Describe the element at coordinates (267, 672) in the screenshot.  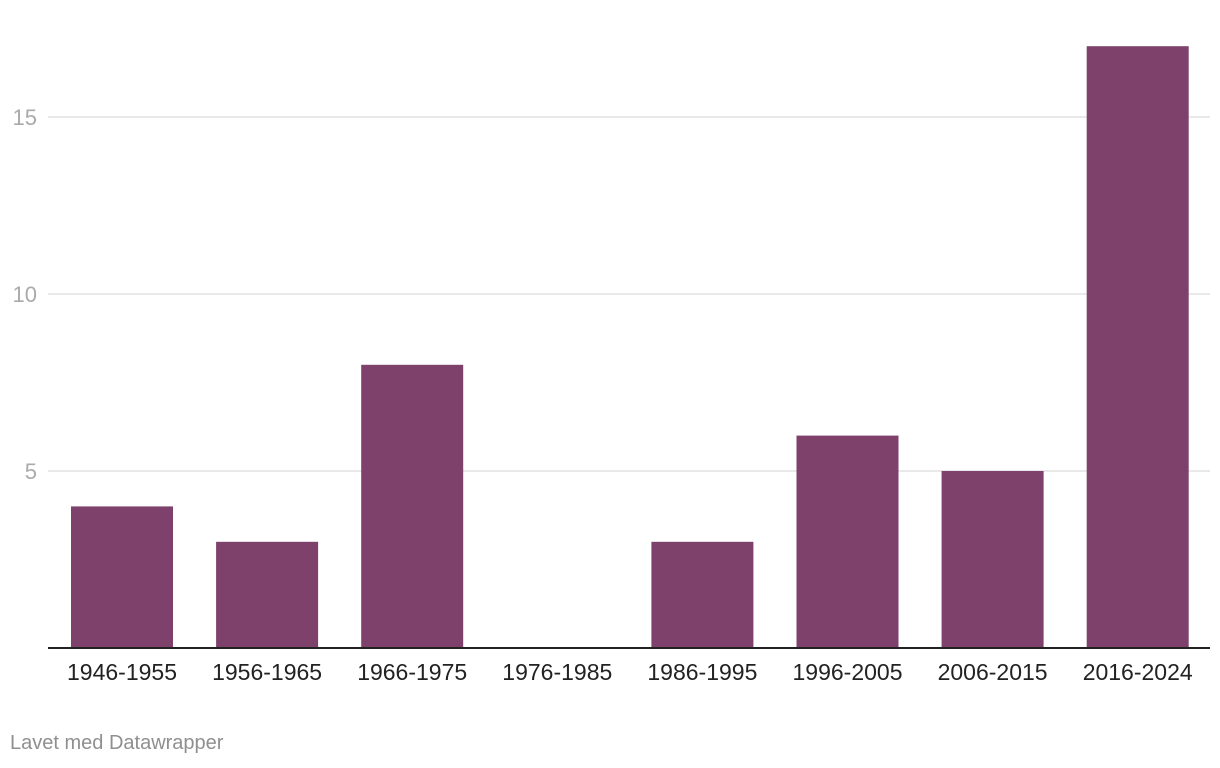
I see `x-label-1956-1965: 1956-1965` at that location.